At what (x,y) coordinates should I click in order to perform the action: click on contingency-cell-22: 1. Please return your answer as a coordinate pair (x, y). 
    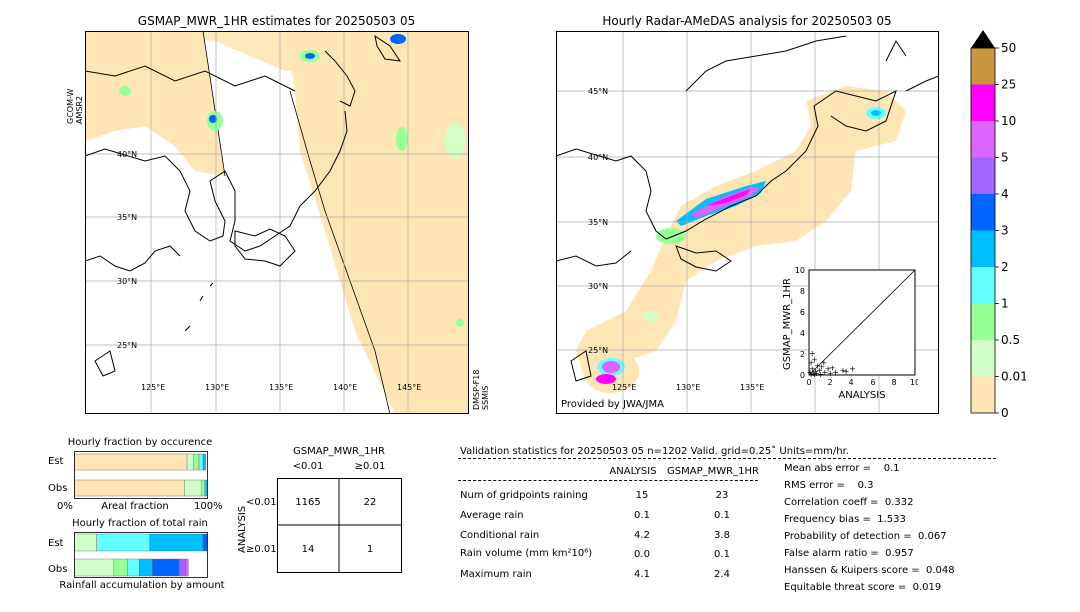
    Looking at the image, I should click on (370, 549).